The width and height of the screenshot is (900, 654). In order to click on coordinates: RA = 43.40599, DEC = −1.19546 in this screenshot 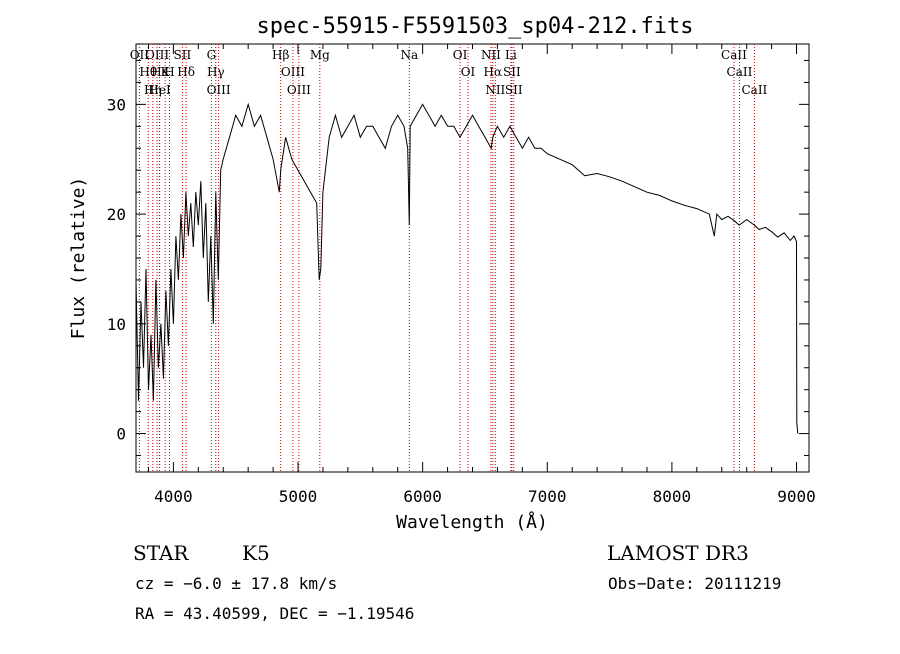, I will do `click(274, 613)`.